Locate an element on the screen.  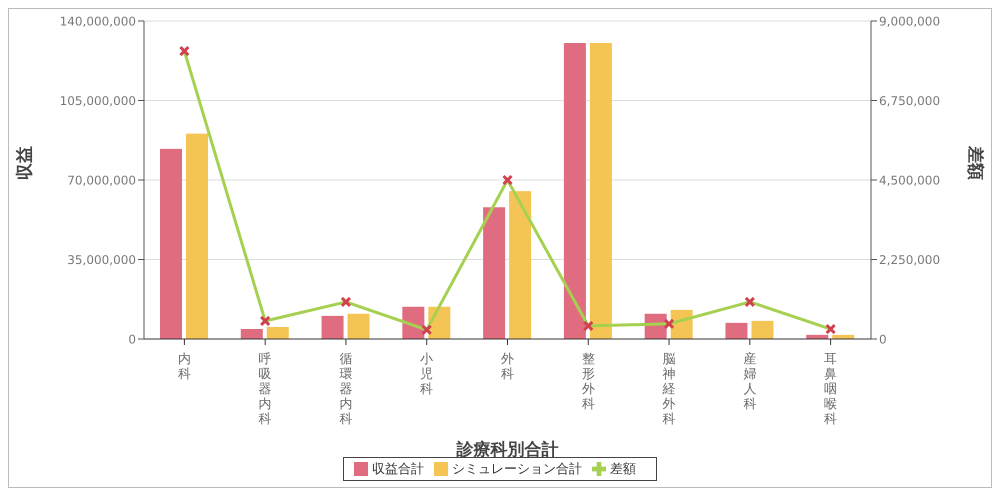
x-tick-label: 産婦人科 is located at coordinates (749, 381).